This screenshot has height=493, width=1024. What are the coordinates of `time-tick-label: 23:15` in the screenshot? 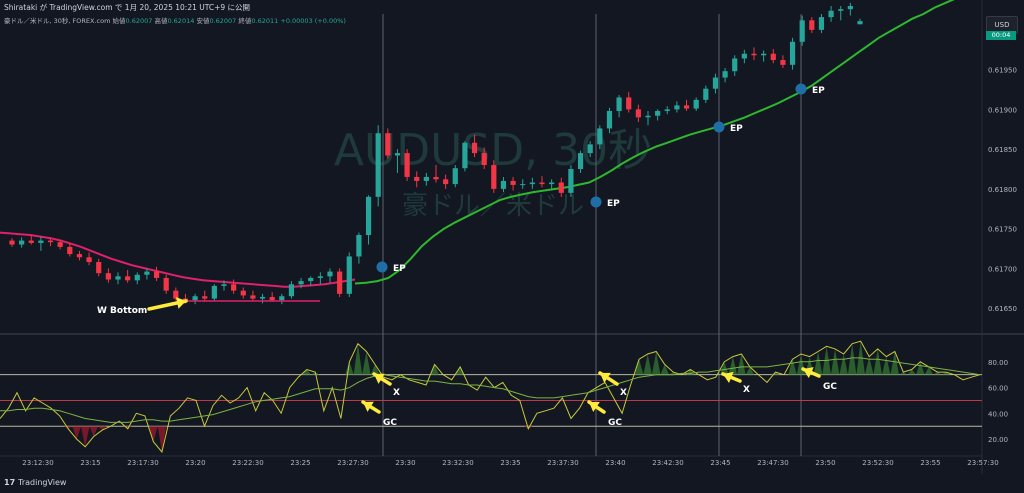 It's located at (90, 463).